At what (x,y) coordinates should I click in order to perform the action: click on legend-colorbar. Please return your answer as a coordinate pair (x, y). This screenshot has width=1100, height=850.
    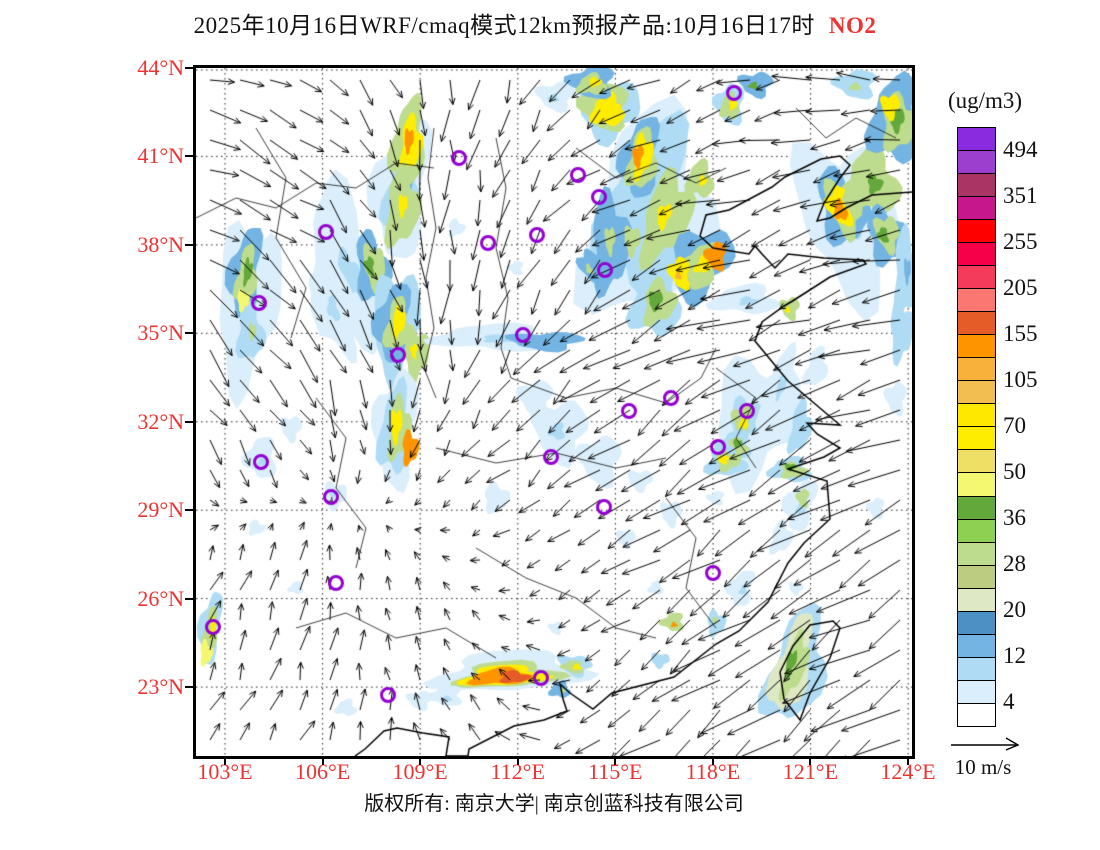
    Looking at the image, I should click on (976, 427).